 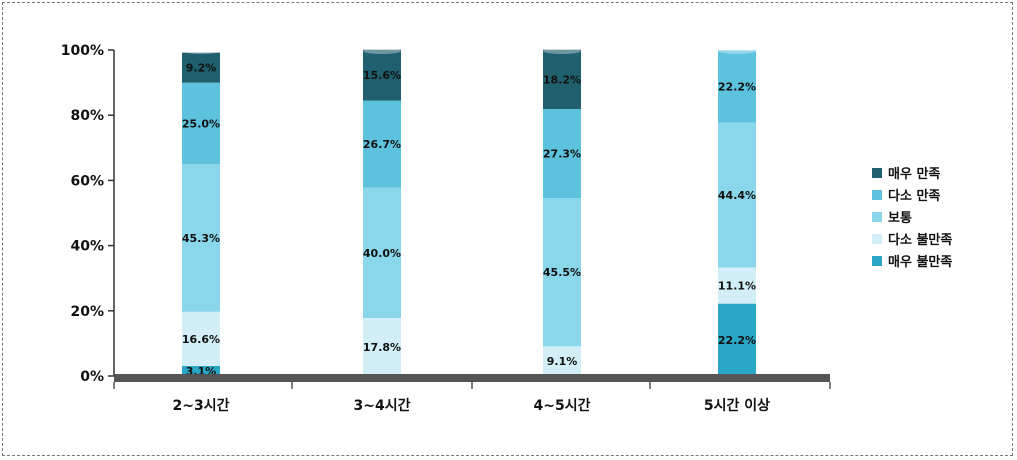 I want to click on bar-stack: 22.2% 11.1% 44.4% 22.2%, so click(x=737, y=212).